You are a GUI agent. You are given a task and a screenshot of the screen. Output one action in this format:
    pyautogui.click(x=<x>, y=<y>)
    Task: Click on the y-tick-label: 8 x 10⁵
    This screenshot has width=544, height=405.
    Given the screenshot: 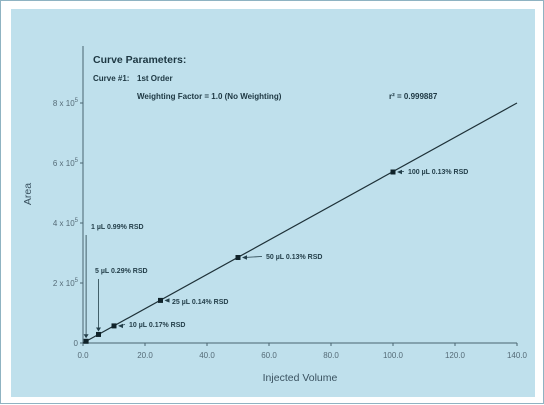 What is the action you would take?
    pyautogui.click(x=66, y=103)
    